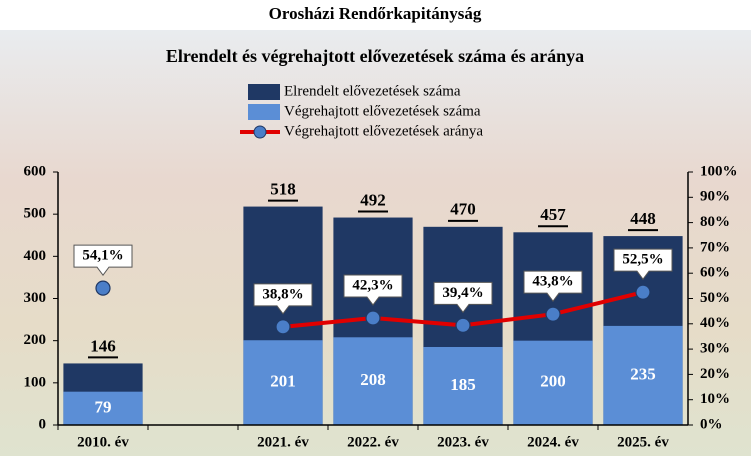 The height and width of the screenshot is (456, 751). Describe the element at coordinates (382, 111) in the screenshot. I see `legend-label: Végrehajtott elővezetések száma` at that location.